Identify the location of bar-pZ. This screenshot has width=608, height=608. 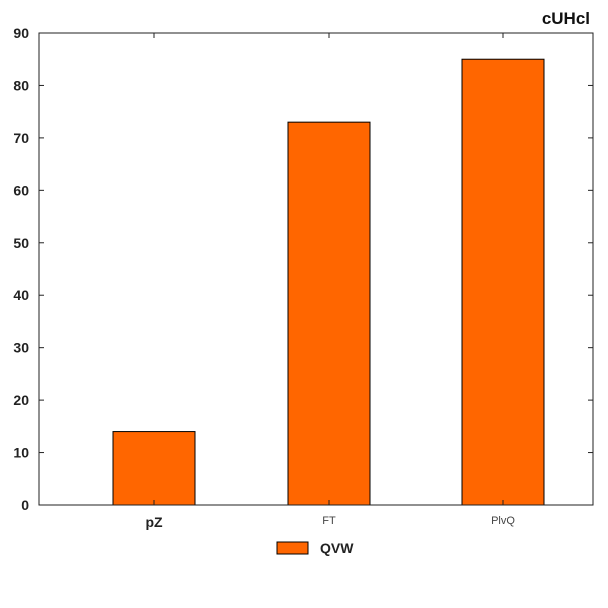
(154, 468).